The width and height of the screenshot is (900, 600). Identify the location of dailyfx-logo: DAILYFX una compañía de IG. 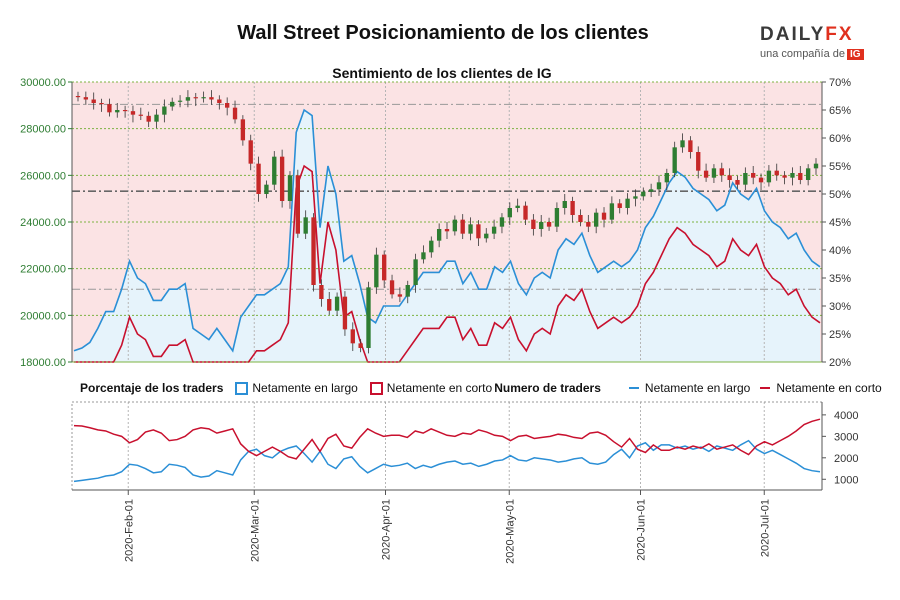
(815, 42).